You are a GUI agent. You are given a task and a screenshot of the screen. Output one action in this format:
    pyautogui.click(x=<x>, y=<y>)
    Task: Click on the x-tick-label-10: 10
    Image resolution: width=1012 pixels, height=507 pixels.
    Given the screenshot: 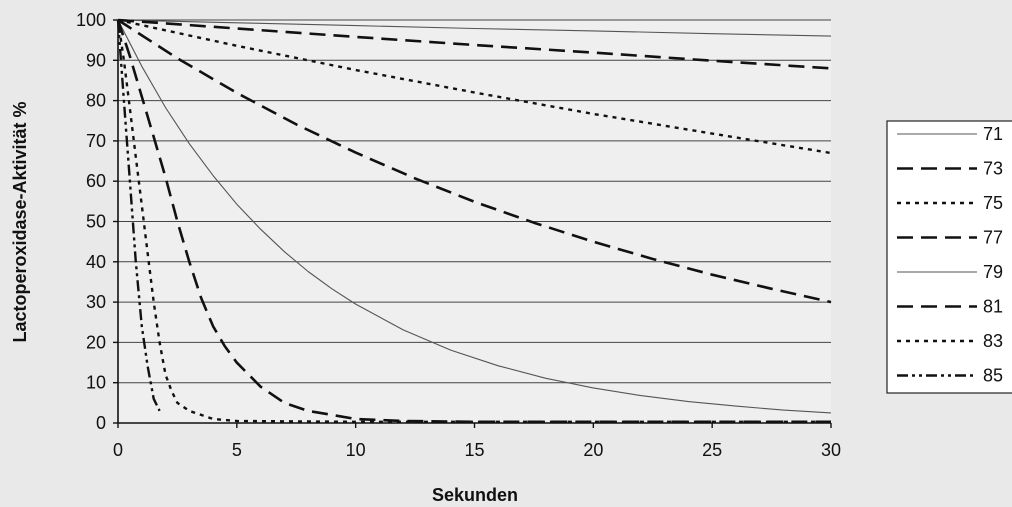 What is the action you would take?
    pyautogui.click(x=356, y=450)
    